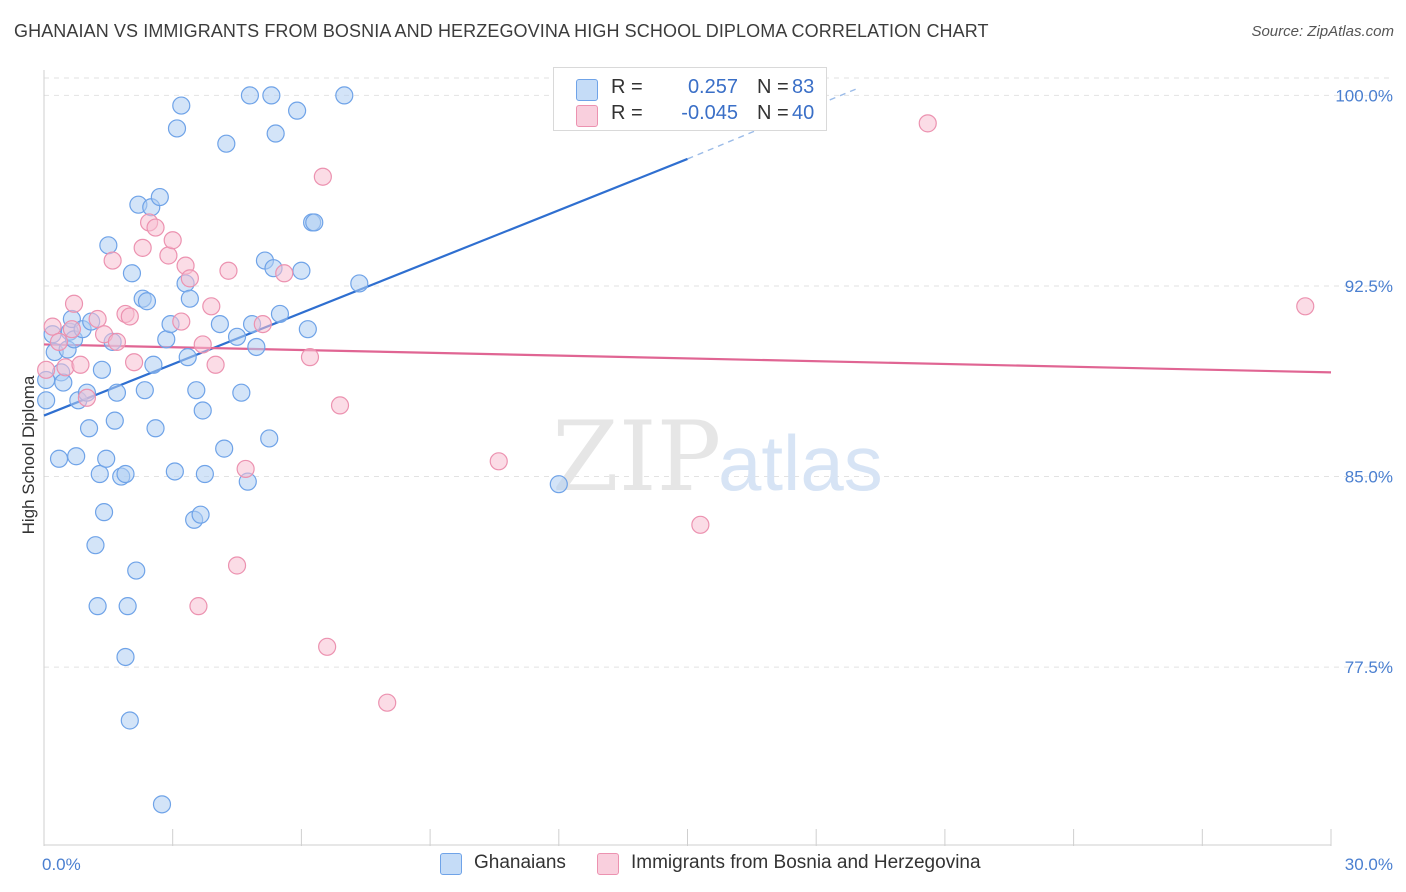  What do you see at coordinates (712, 87) in the screenshot?
I see `legend-r-value: 0.257` at bounding box center [712, 87].